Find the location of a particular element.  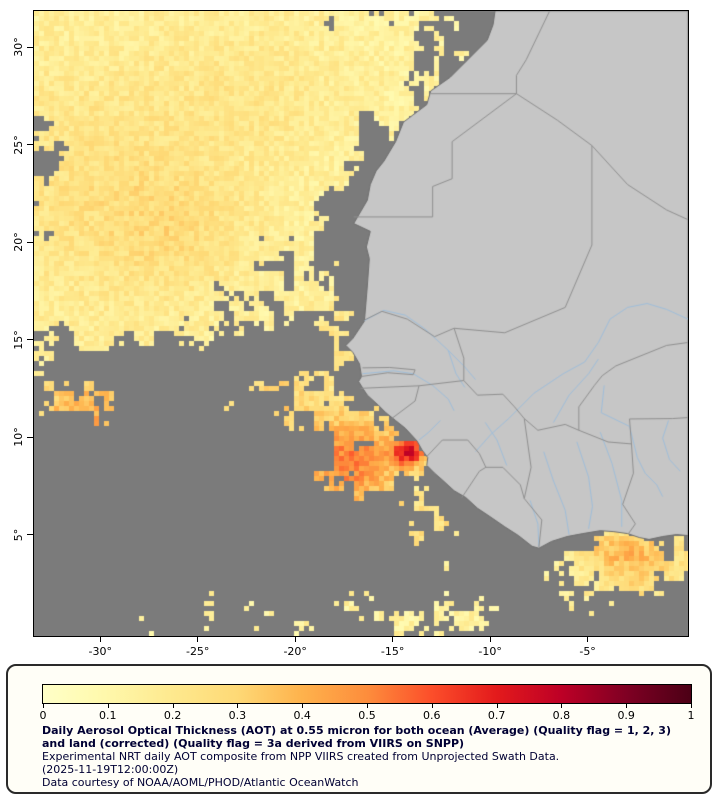

lat-tick-label: 15° is located at coordinates (18, 339).